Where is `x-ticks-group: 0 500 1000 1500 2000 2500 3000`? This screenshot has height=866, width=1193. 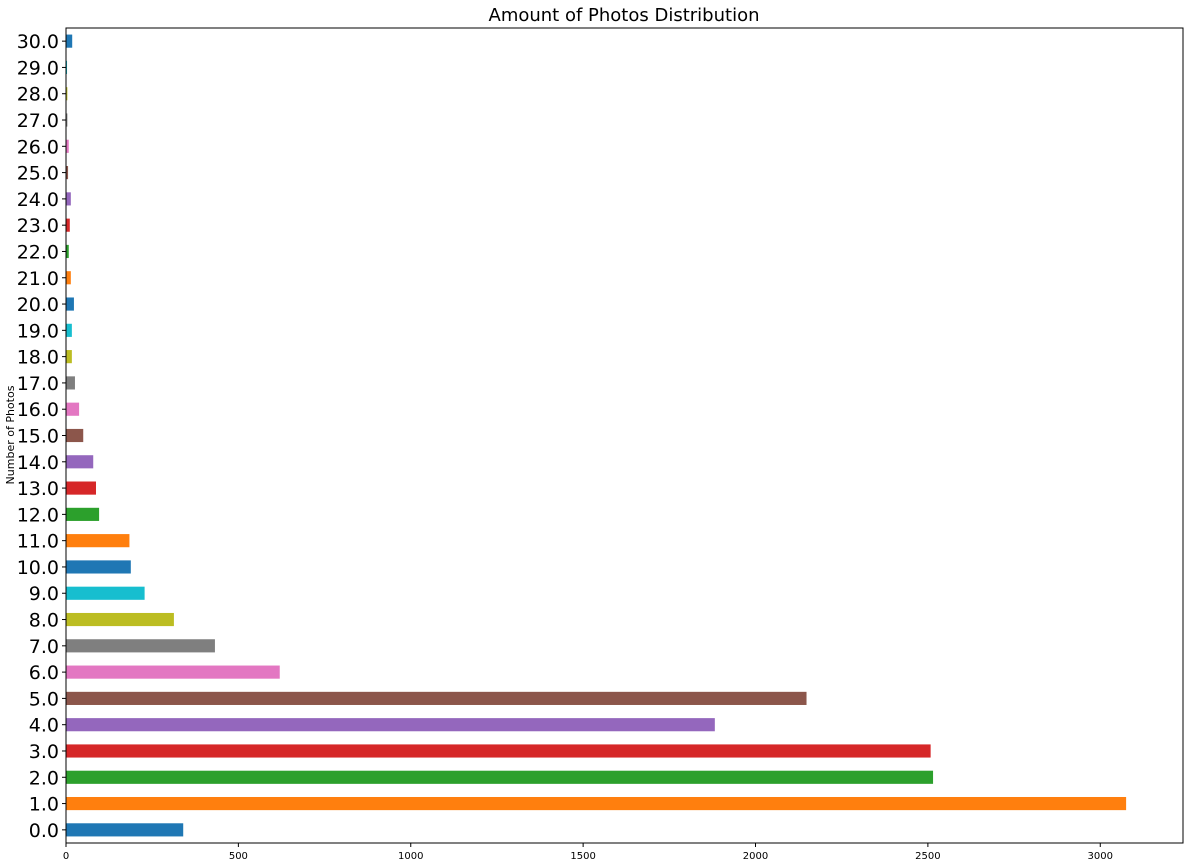 x-ticks-group: 0 500 1000 1500 2000 2500 3000 is located at coordinates (588, 852).